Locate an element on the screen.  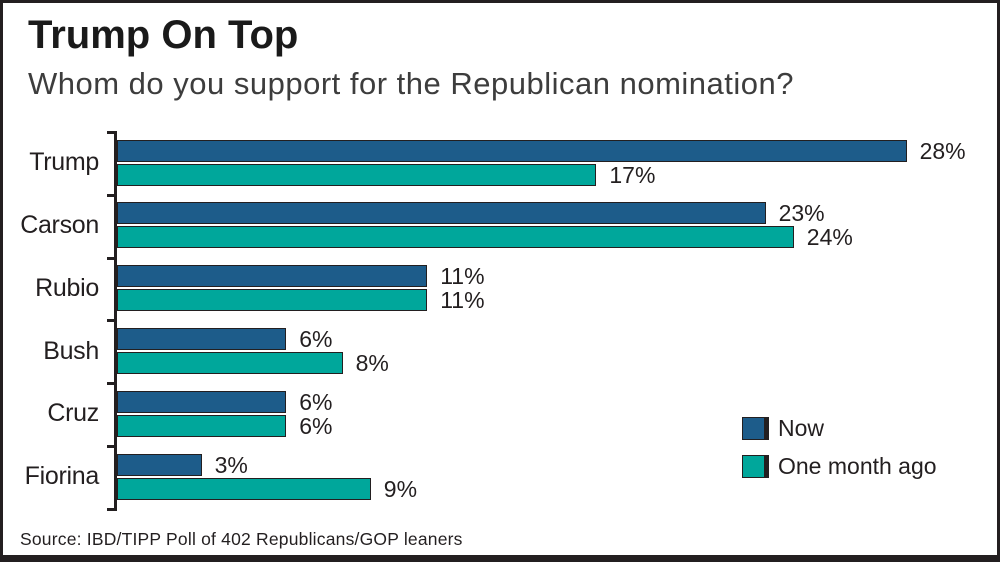
value-label-one-month-ago-trump: 17% is located at coordinates (632, 174).